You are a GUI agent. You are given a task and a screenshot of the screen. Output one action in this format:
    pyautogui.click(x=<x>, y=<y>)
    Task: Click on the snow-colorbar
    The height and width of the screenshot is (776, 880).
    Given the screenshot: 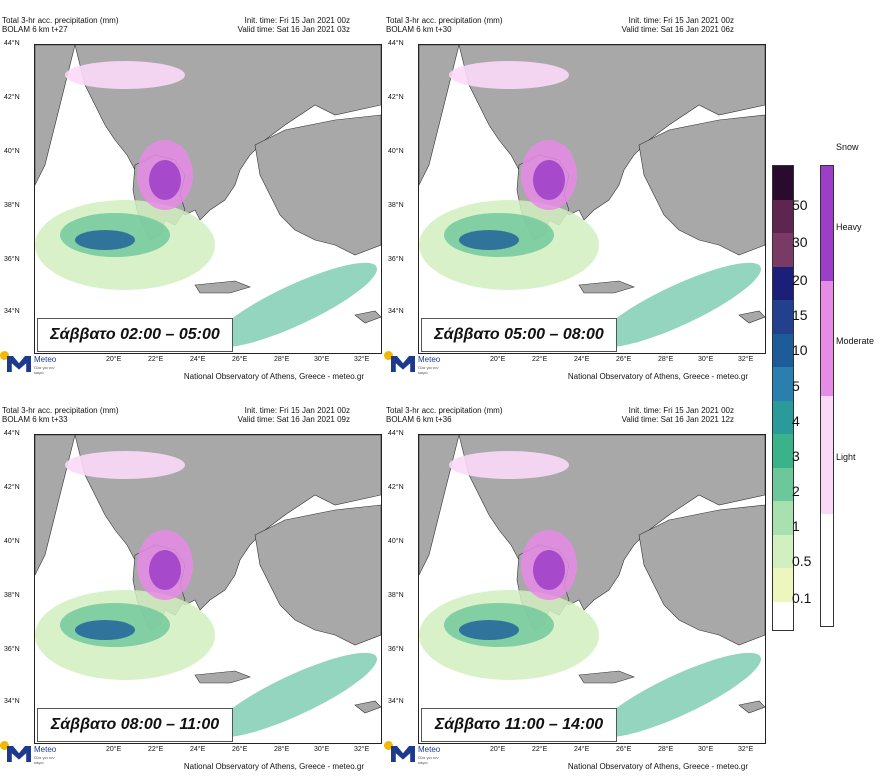 What is the action you would take?
    pyautogui.click(x=827, y=396)
    